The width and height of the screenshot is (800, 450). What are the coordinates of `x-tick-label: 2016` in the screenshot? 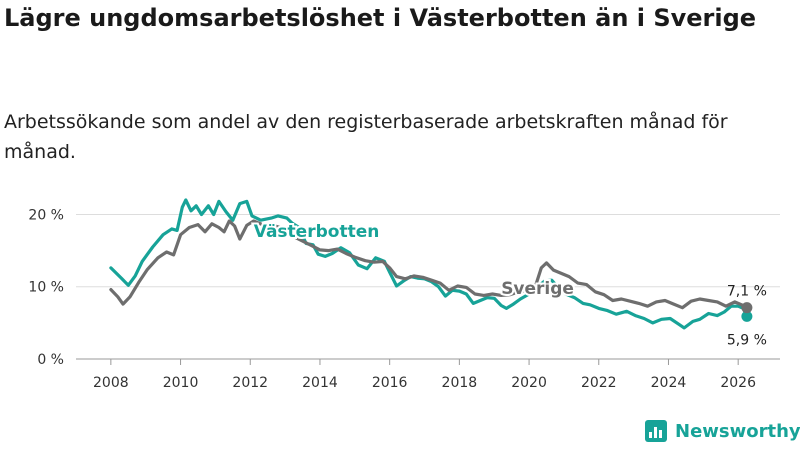 It's located at (390, 383).